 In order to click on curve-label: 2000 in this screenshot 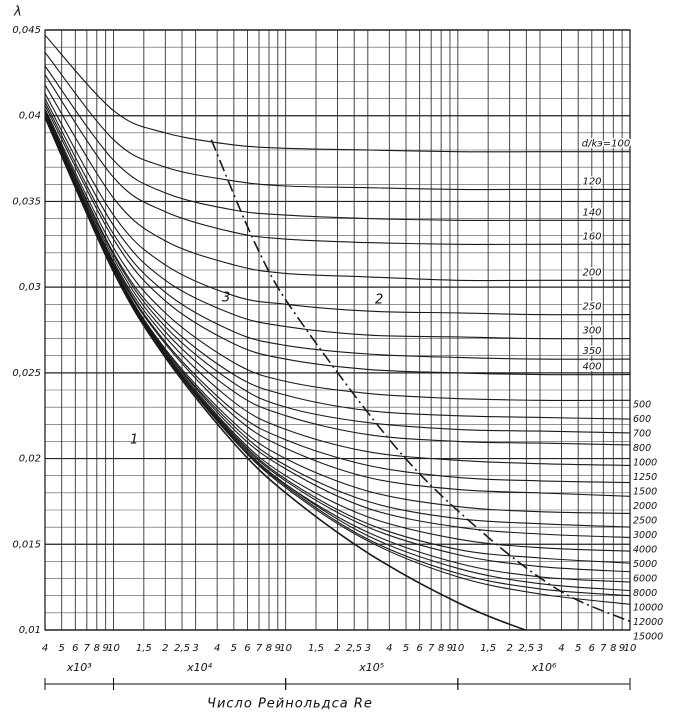, I will do `click(645, 506)`.